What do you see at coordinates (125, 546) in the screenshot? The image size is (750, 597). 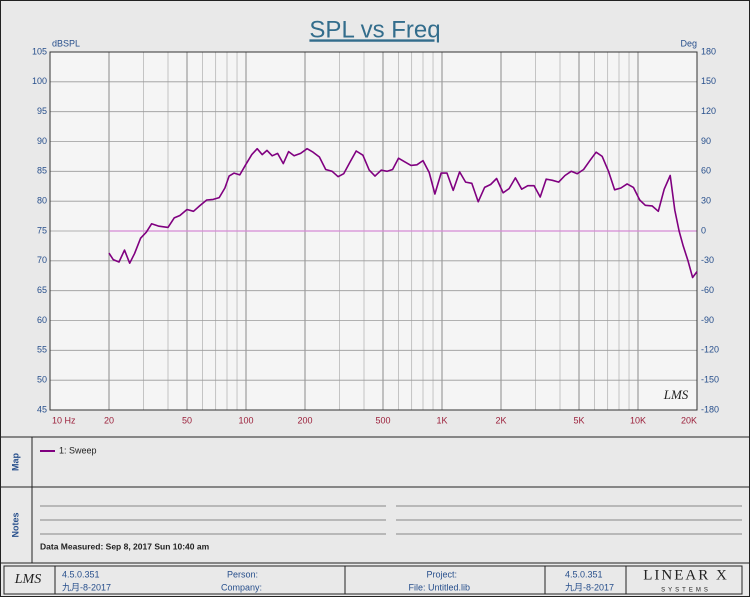 I see `measured-date: Data Measured: Sep 8, 2017 Sun 10:40 am` at bounding box center [125, 546].